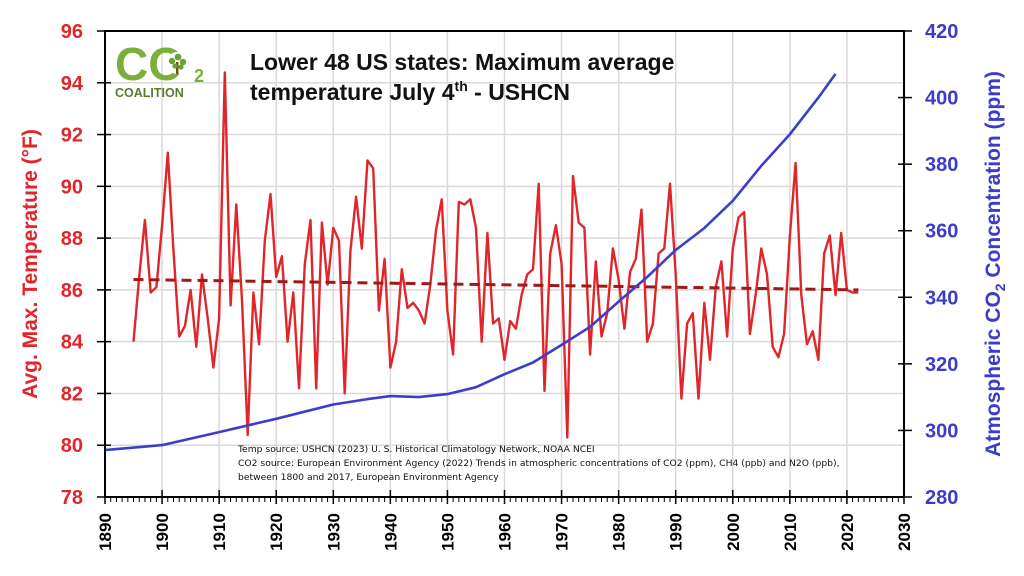 This screenshot has width=1024, height=576. What do you see at coordinates (333, 532) in the screenshot?
I see `x-tick-label: 1930` at bounding box center [333, 532].